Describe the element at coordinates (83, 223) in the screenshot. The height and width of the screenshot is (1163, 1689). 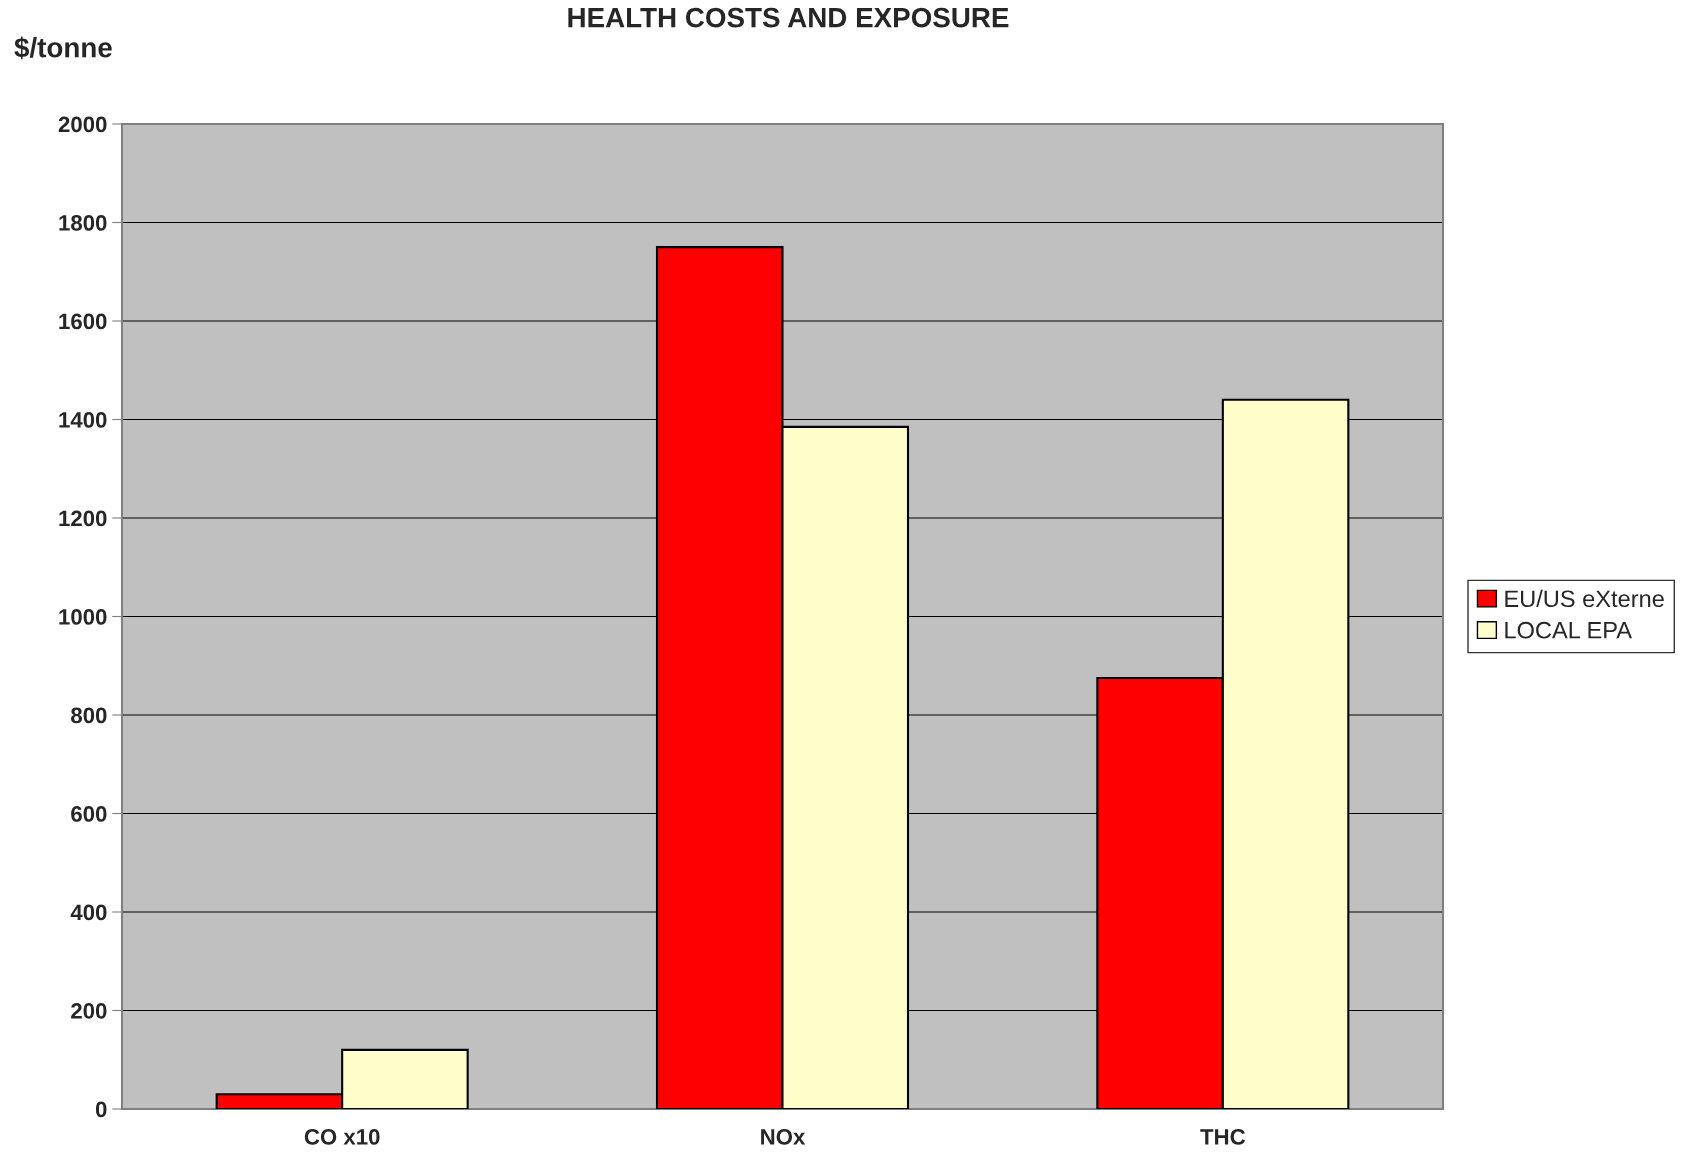
I see `y-tick-label: 1800` at that location.